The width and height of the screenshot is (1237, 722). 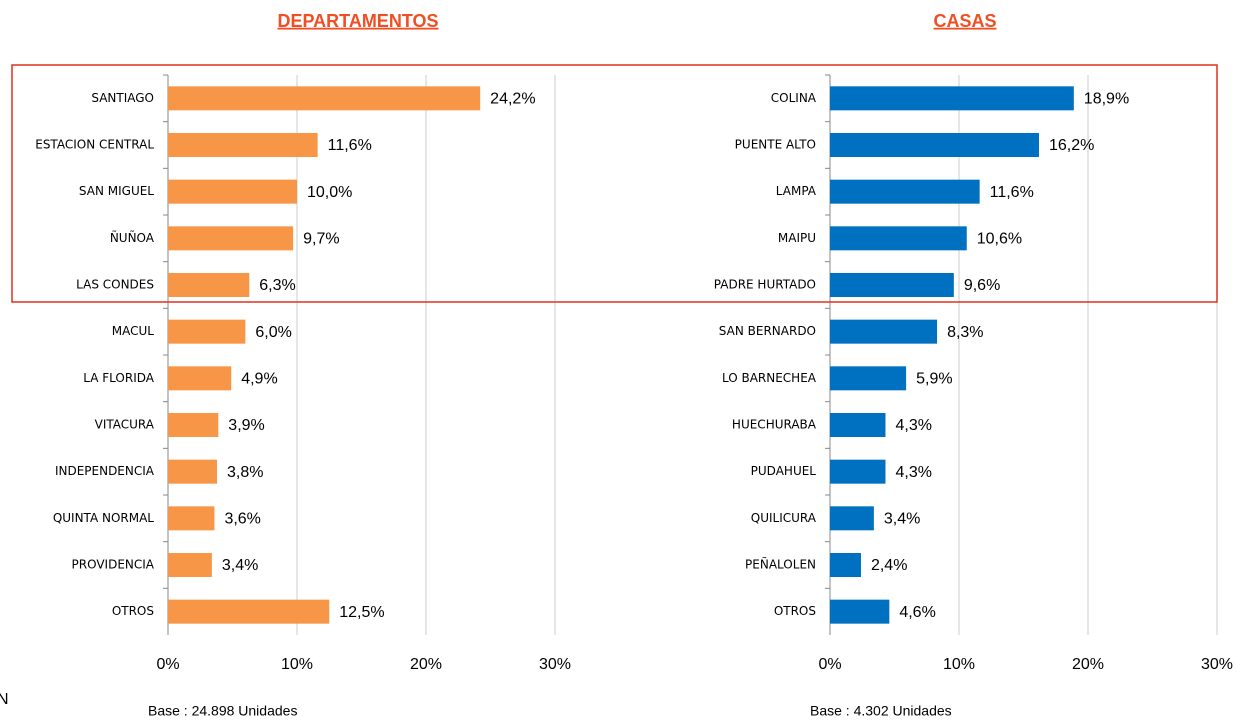 I want to click on category-label: QUILICURA, so click(x=784, y=518).